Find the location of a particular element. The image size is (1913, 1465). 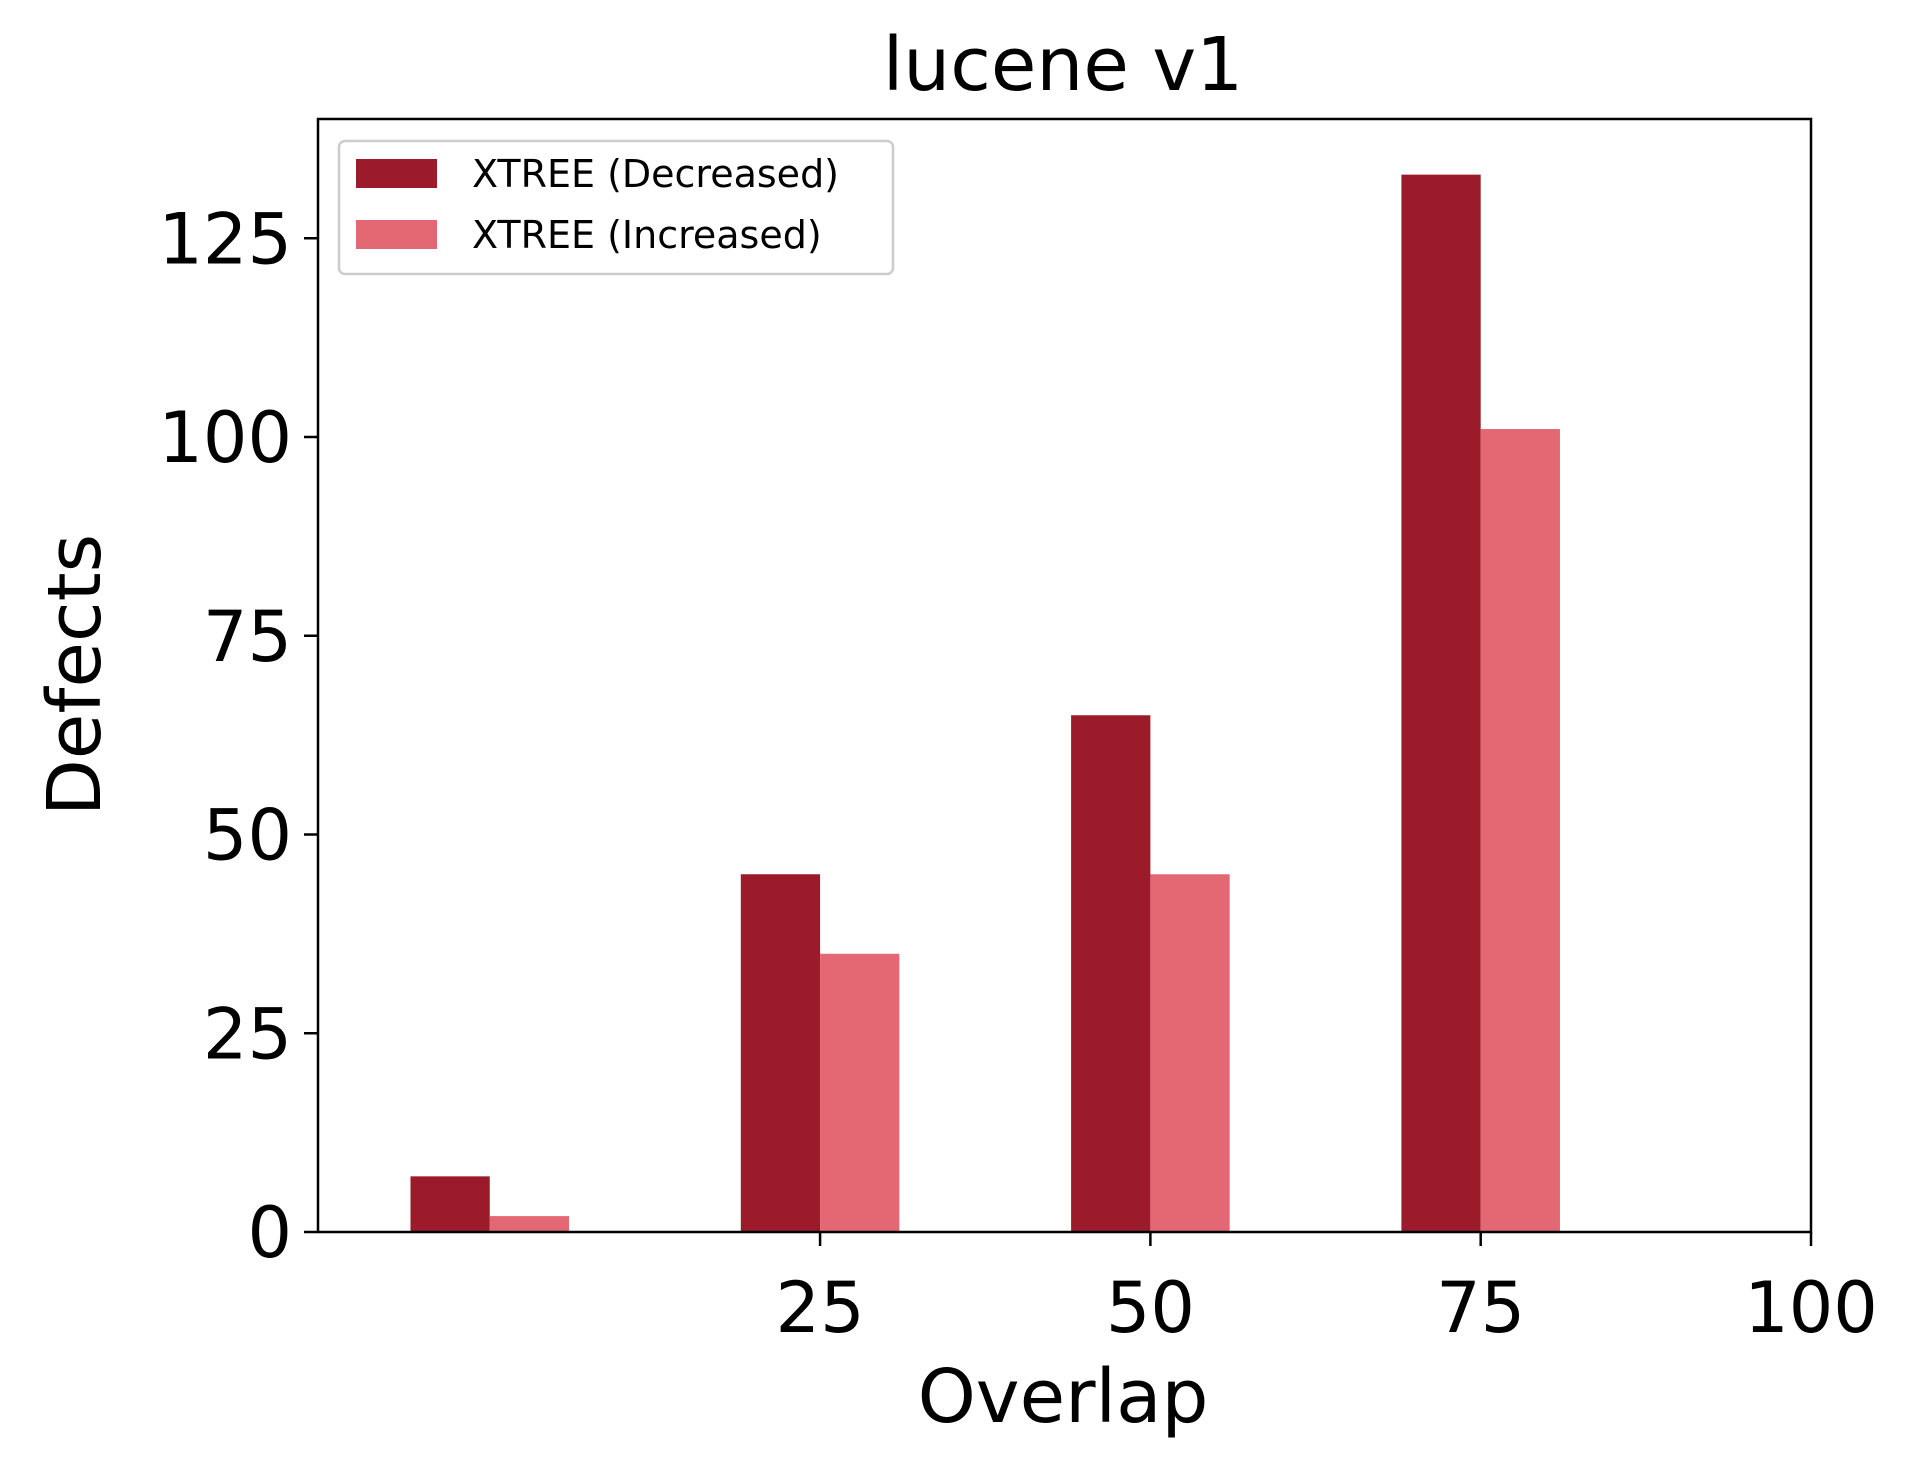

legend-swatch-increased is located at coordinates (396, 234).